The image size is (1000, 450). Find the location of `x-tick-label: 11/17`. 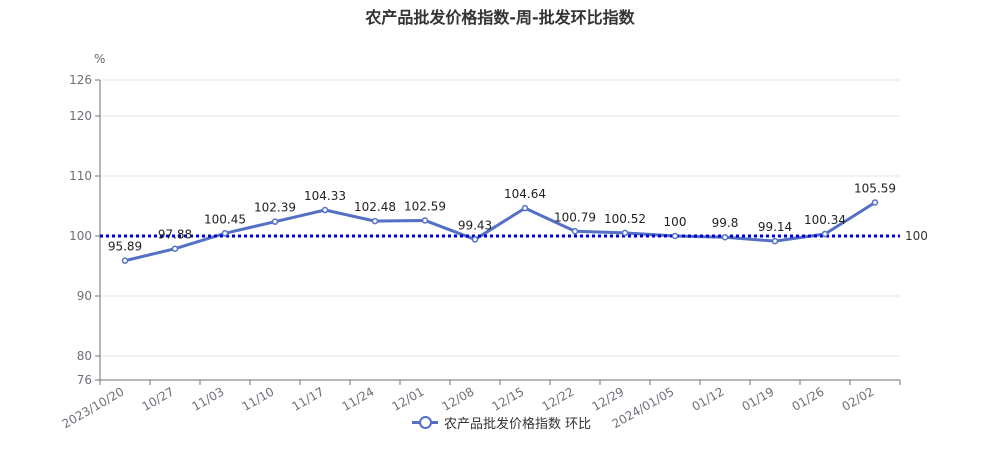

x-tick-label: 11/17 is located at coordinates (308, 398).